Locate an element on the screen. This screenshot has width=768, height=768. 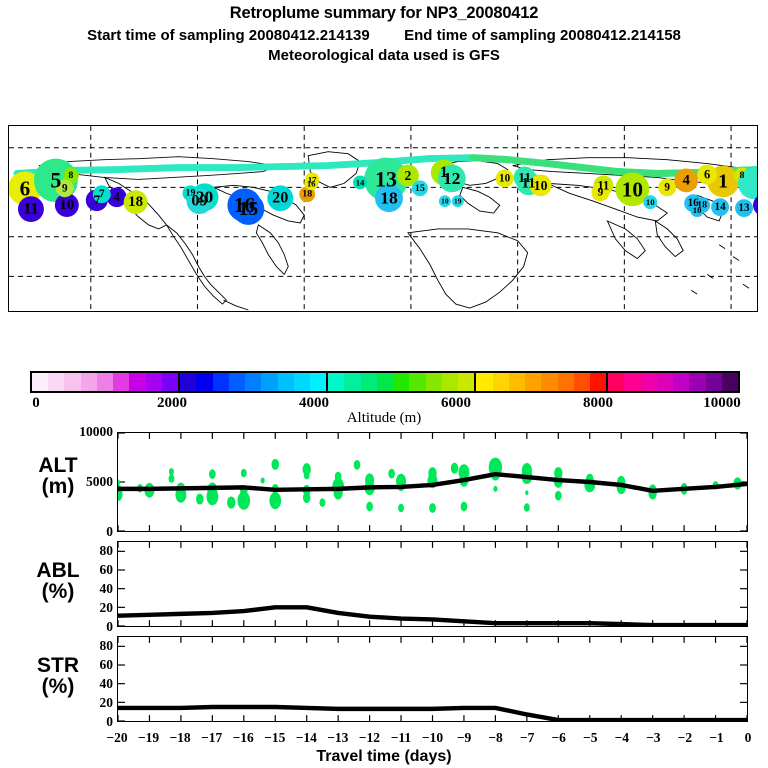
particle-label: 8 is located at coordinates (742, 175).